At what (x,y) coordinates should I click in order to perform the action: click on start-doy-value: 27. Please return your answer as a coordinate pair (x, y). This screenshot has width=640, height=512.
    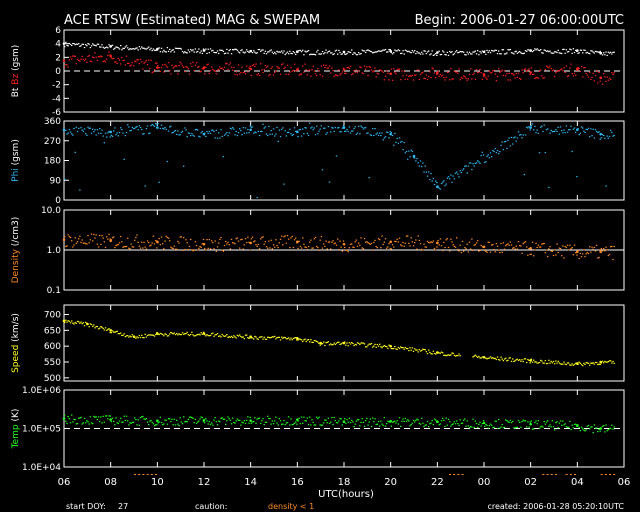
    Looking at the image, I should click on (123, 506).